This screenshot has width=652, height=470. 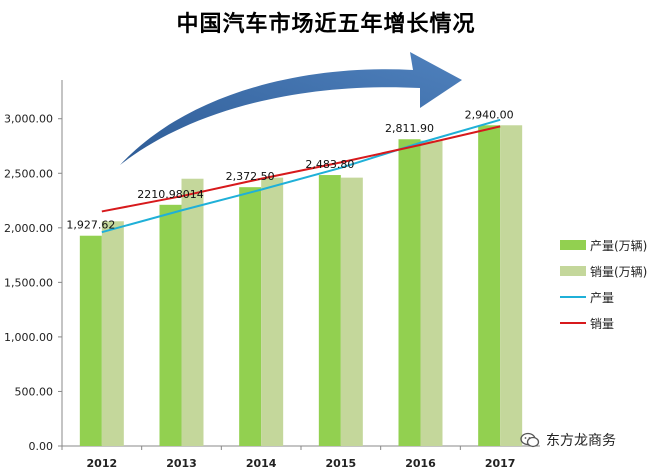 I want to click on y-tick-label: 3,000.00, so click(x=28, y=119).